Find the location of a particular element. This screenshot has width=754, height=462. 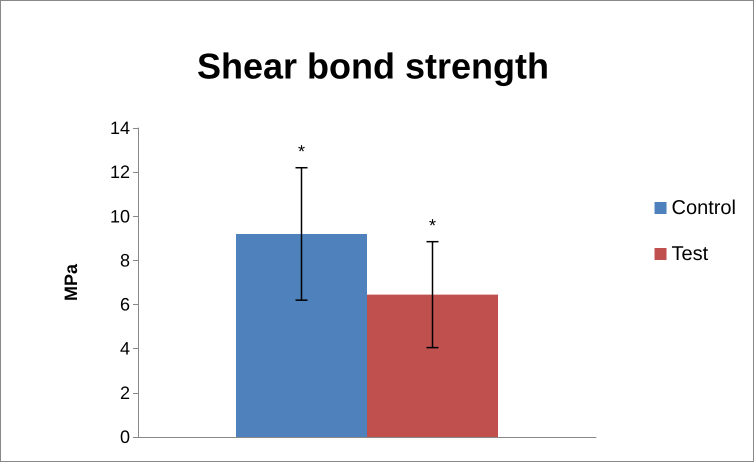

y-tick-label: 6 is located at coordinates (125, 304).